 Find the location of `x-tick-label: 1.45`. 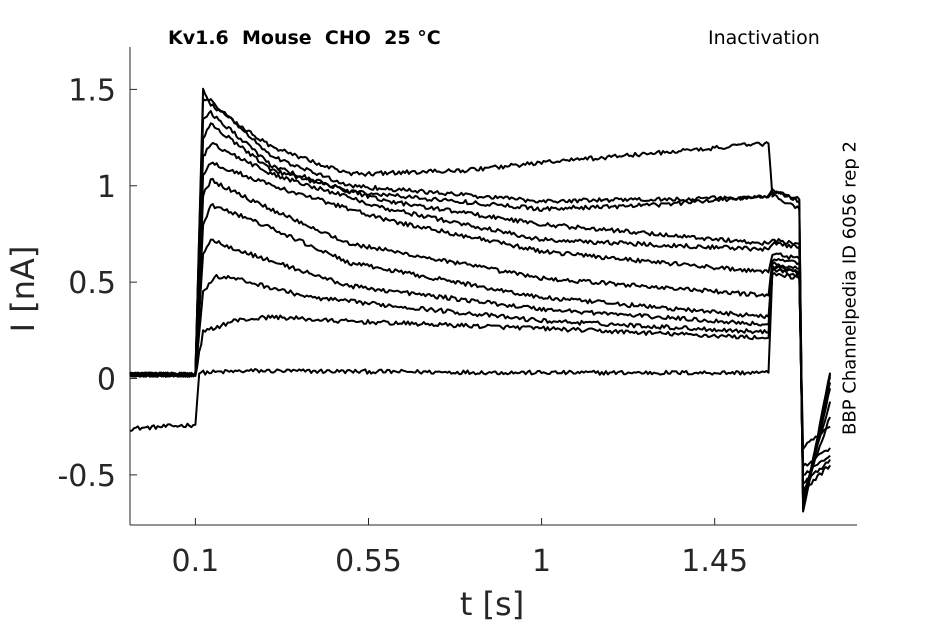

x-tick-label: 1.45 is located at coordinates (714, 561).